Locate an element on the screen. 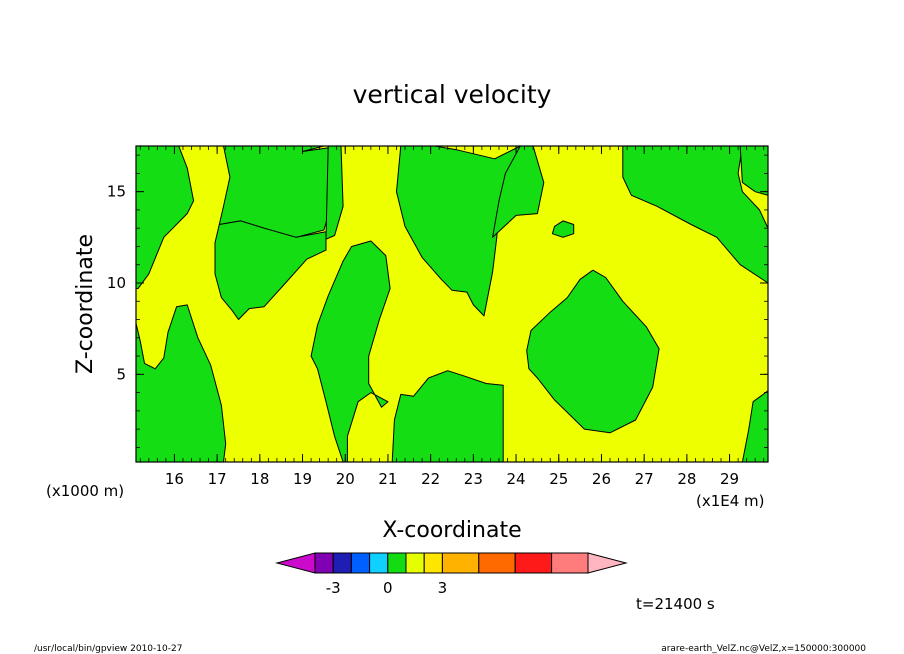 Image resolution: width=904 pixels, height=654 pixels. y-tick-label: 5 is located at coordinates (121, 374).